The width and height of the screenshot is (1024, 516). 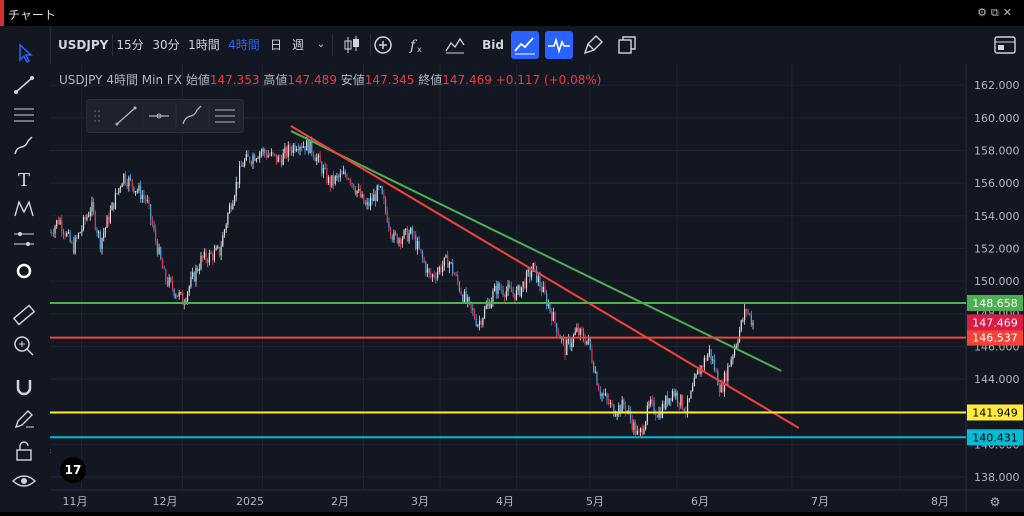 What do you see at coordinates (321, 44) in the screenshot?
I see `interval-dropdown-chevron-icon: ⌄` at bounding box center [321, 44].